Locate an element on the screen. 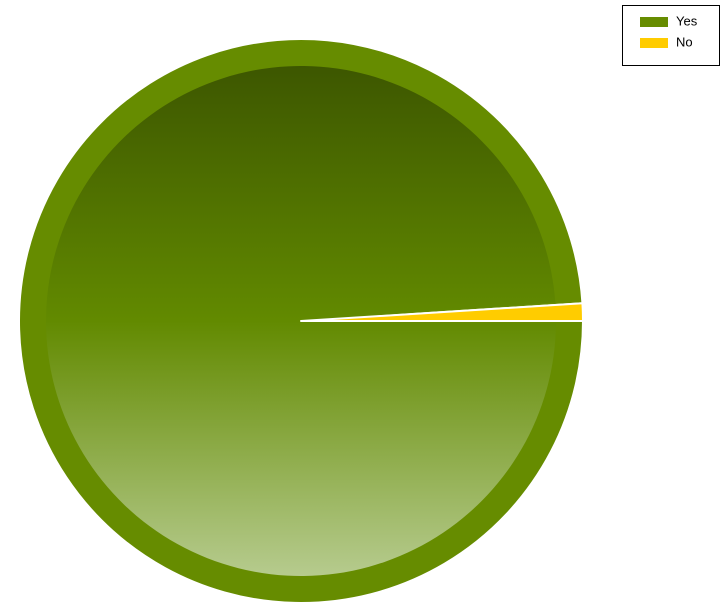 Image resolution: width=720 pixels, height=603 pixels. legend-label: Yes is located at coordinates (687, 20).